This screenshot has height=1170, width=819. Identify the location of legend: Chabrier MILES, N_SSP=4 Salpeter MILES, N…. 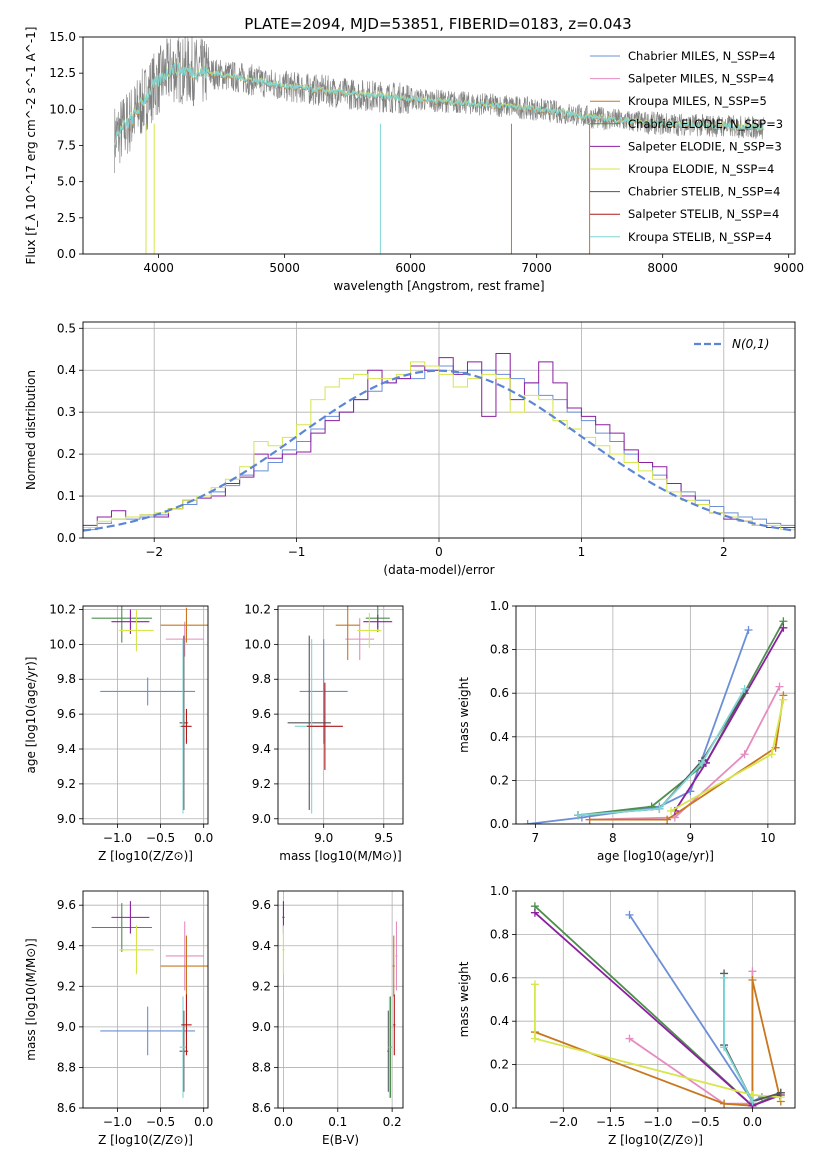
(686, 146).